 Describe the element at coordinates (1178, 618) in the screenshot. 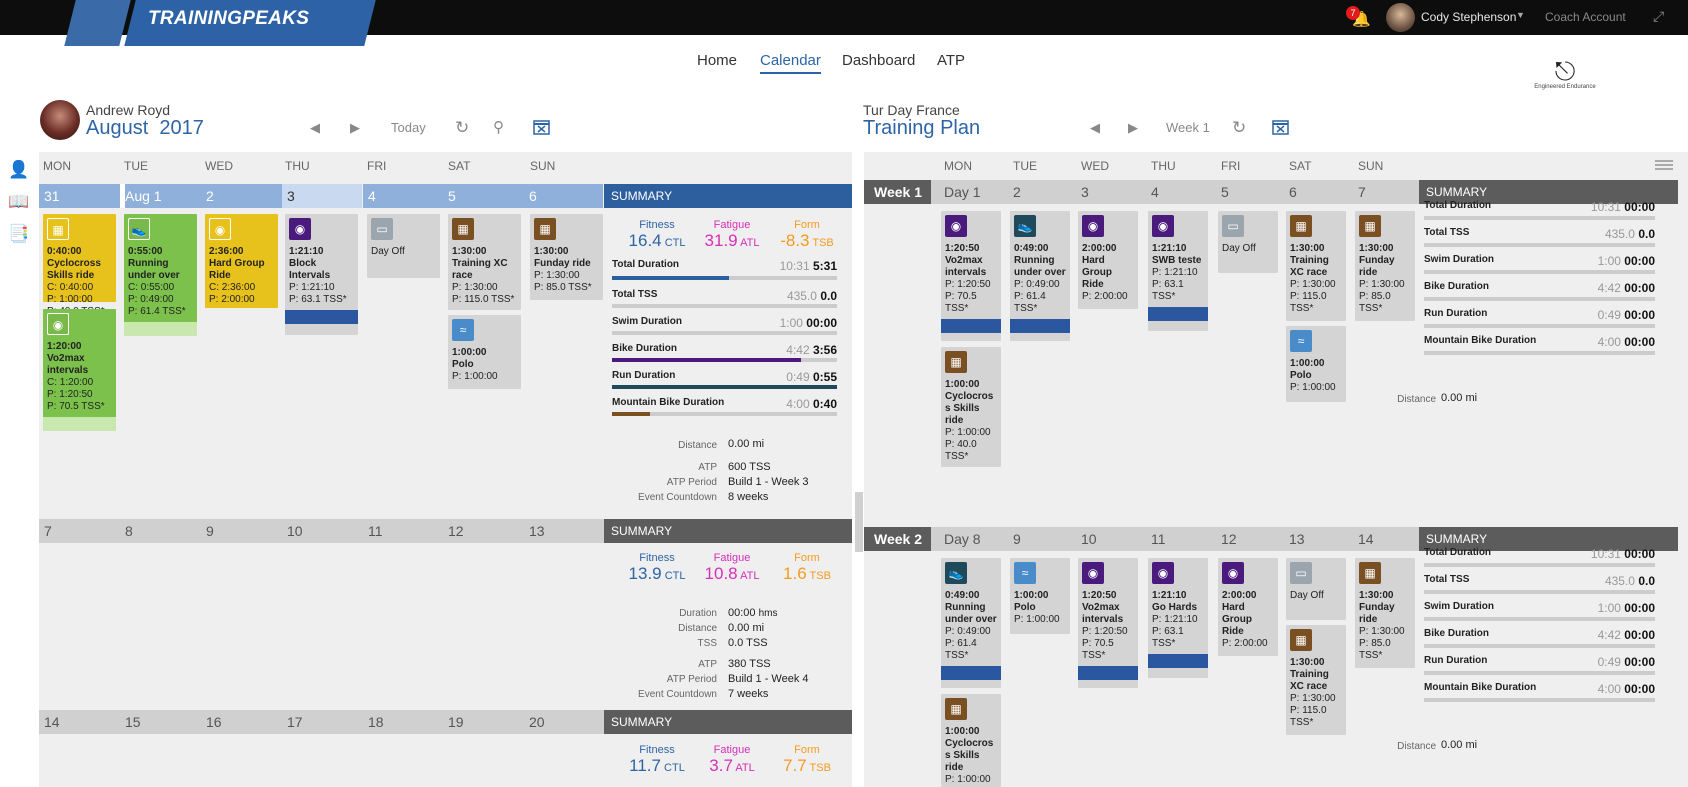

I see `workout-card: ◉ 1:21:10 Go Hards P: 1:21:10 P: 63.1 TSS*` at that location.